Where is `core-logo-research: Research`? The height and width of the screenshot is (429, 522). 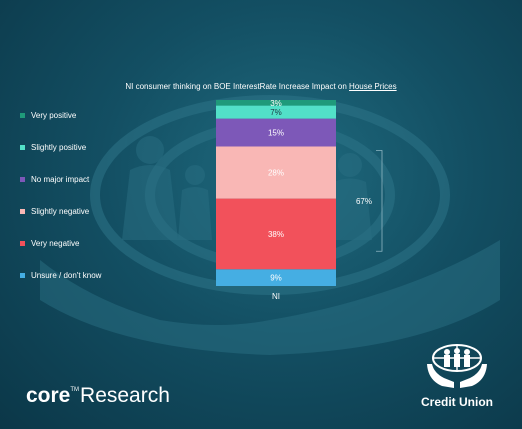 core-logo-research: Research is located at coordinates (125, 395).